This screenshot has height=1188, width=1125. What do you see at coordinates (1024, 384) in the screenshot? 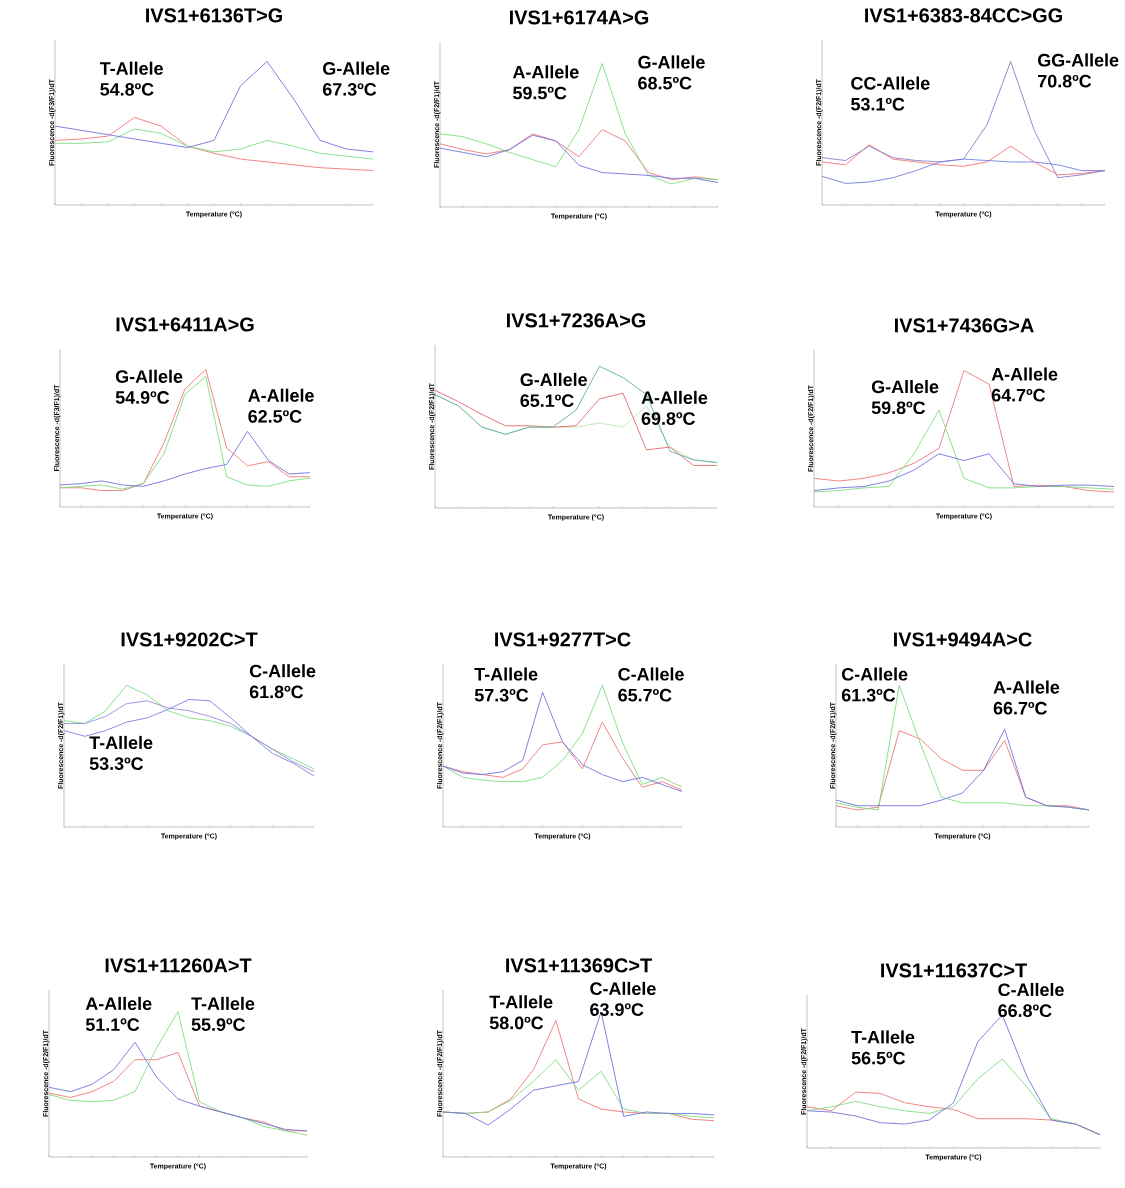
I see `annotation: A-Allele 64.7ºC` at bounding box center [1024, 384].